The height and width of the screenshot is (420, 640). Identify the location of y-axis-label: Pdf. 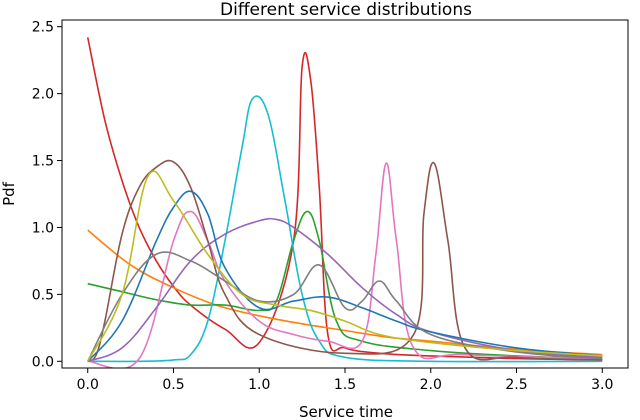
(9, 193).